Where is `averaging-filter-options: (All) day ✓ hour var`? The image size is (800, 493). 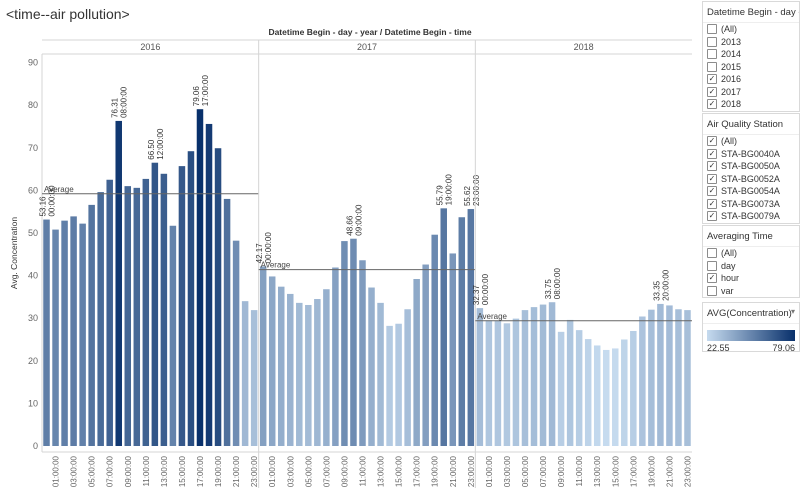
averaging-filter-options: (All) day ✓ hour var is located at coordinates (751, 272).